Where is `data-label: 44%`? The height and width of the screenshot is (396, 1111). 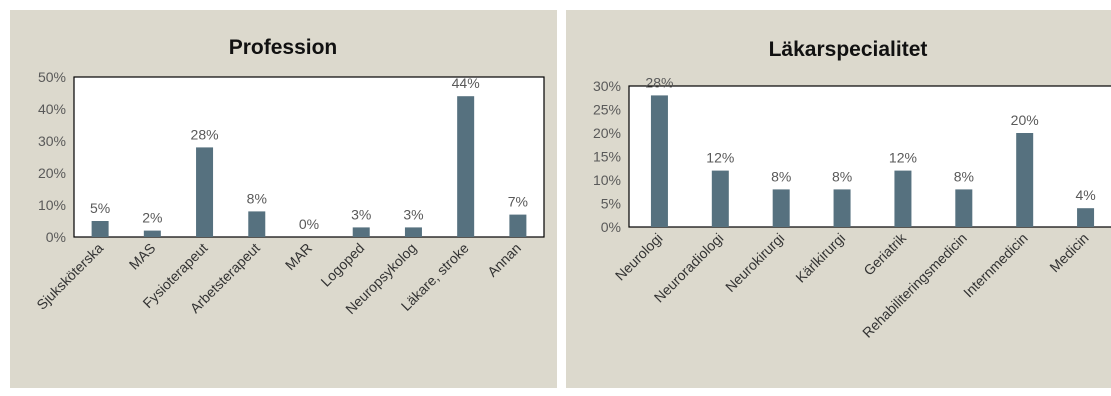 data-label: 44% is located at coordinates (466, 83).